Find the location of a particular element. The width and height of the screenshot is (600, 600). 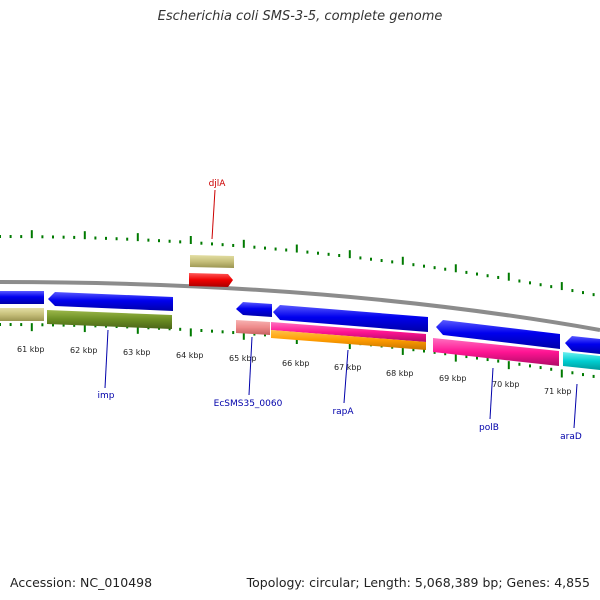

feature-bar-araD-cyan is located at coordinates (581, 361).